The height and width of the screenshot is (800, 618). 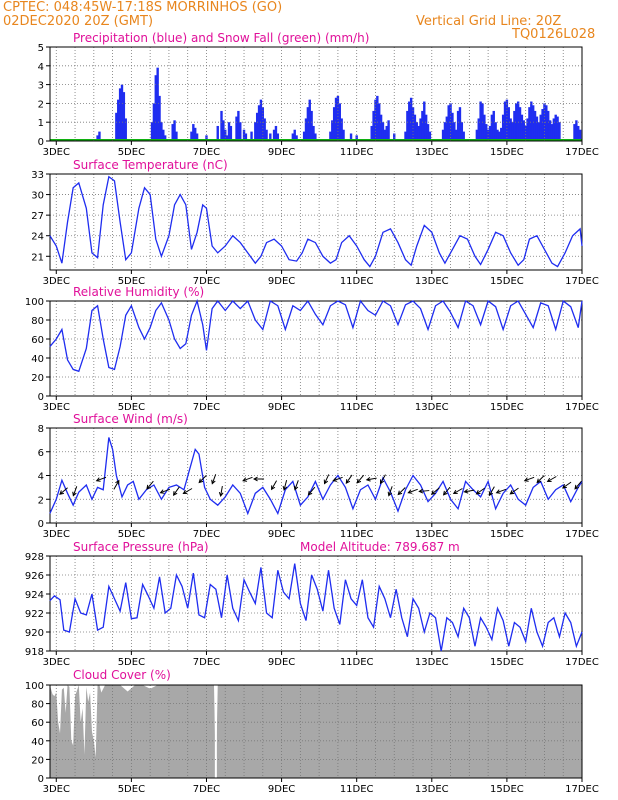 What do you see at coordinates (41, 48) in the screenshot?
I see `y-tick-label: 5` at bounding box center [41, 48].